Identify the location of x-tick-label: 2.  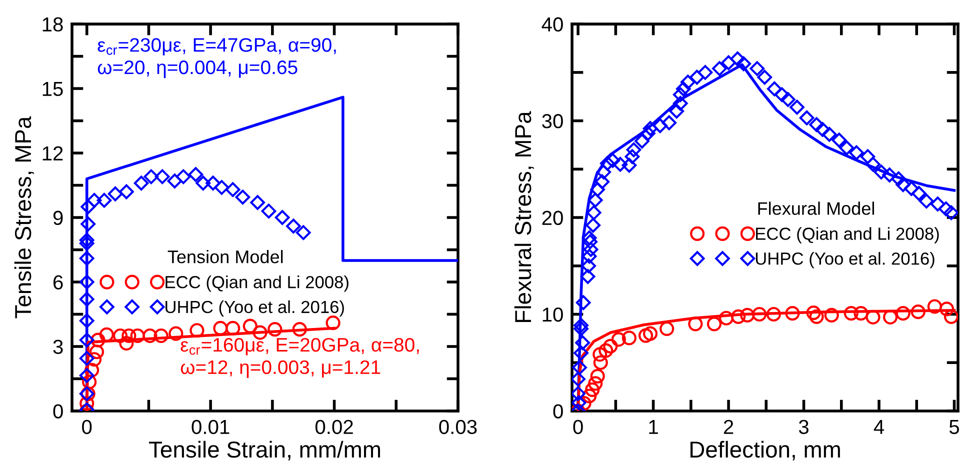
(729, 427).